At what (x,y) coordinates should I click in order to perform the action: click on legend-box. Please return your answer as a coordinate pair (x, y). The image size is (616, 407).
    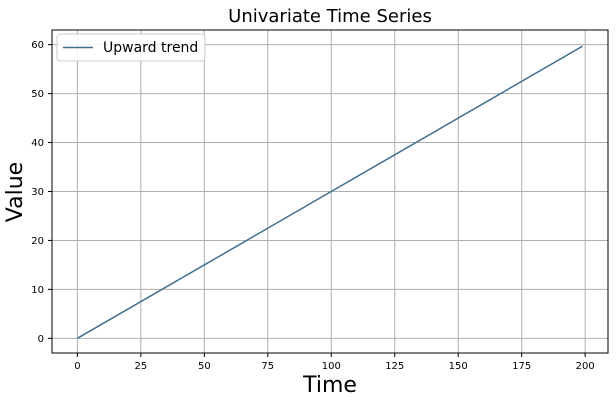
    Looking at the image, I should click on (131, 47).